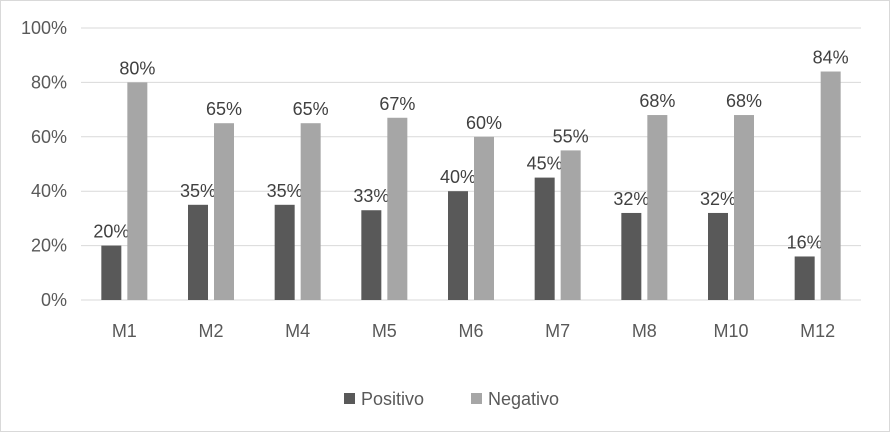  I want to click on data-label: 20%, so click(111, 232).